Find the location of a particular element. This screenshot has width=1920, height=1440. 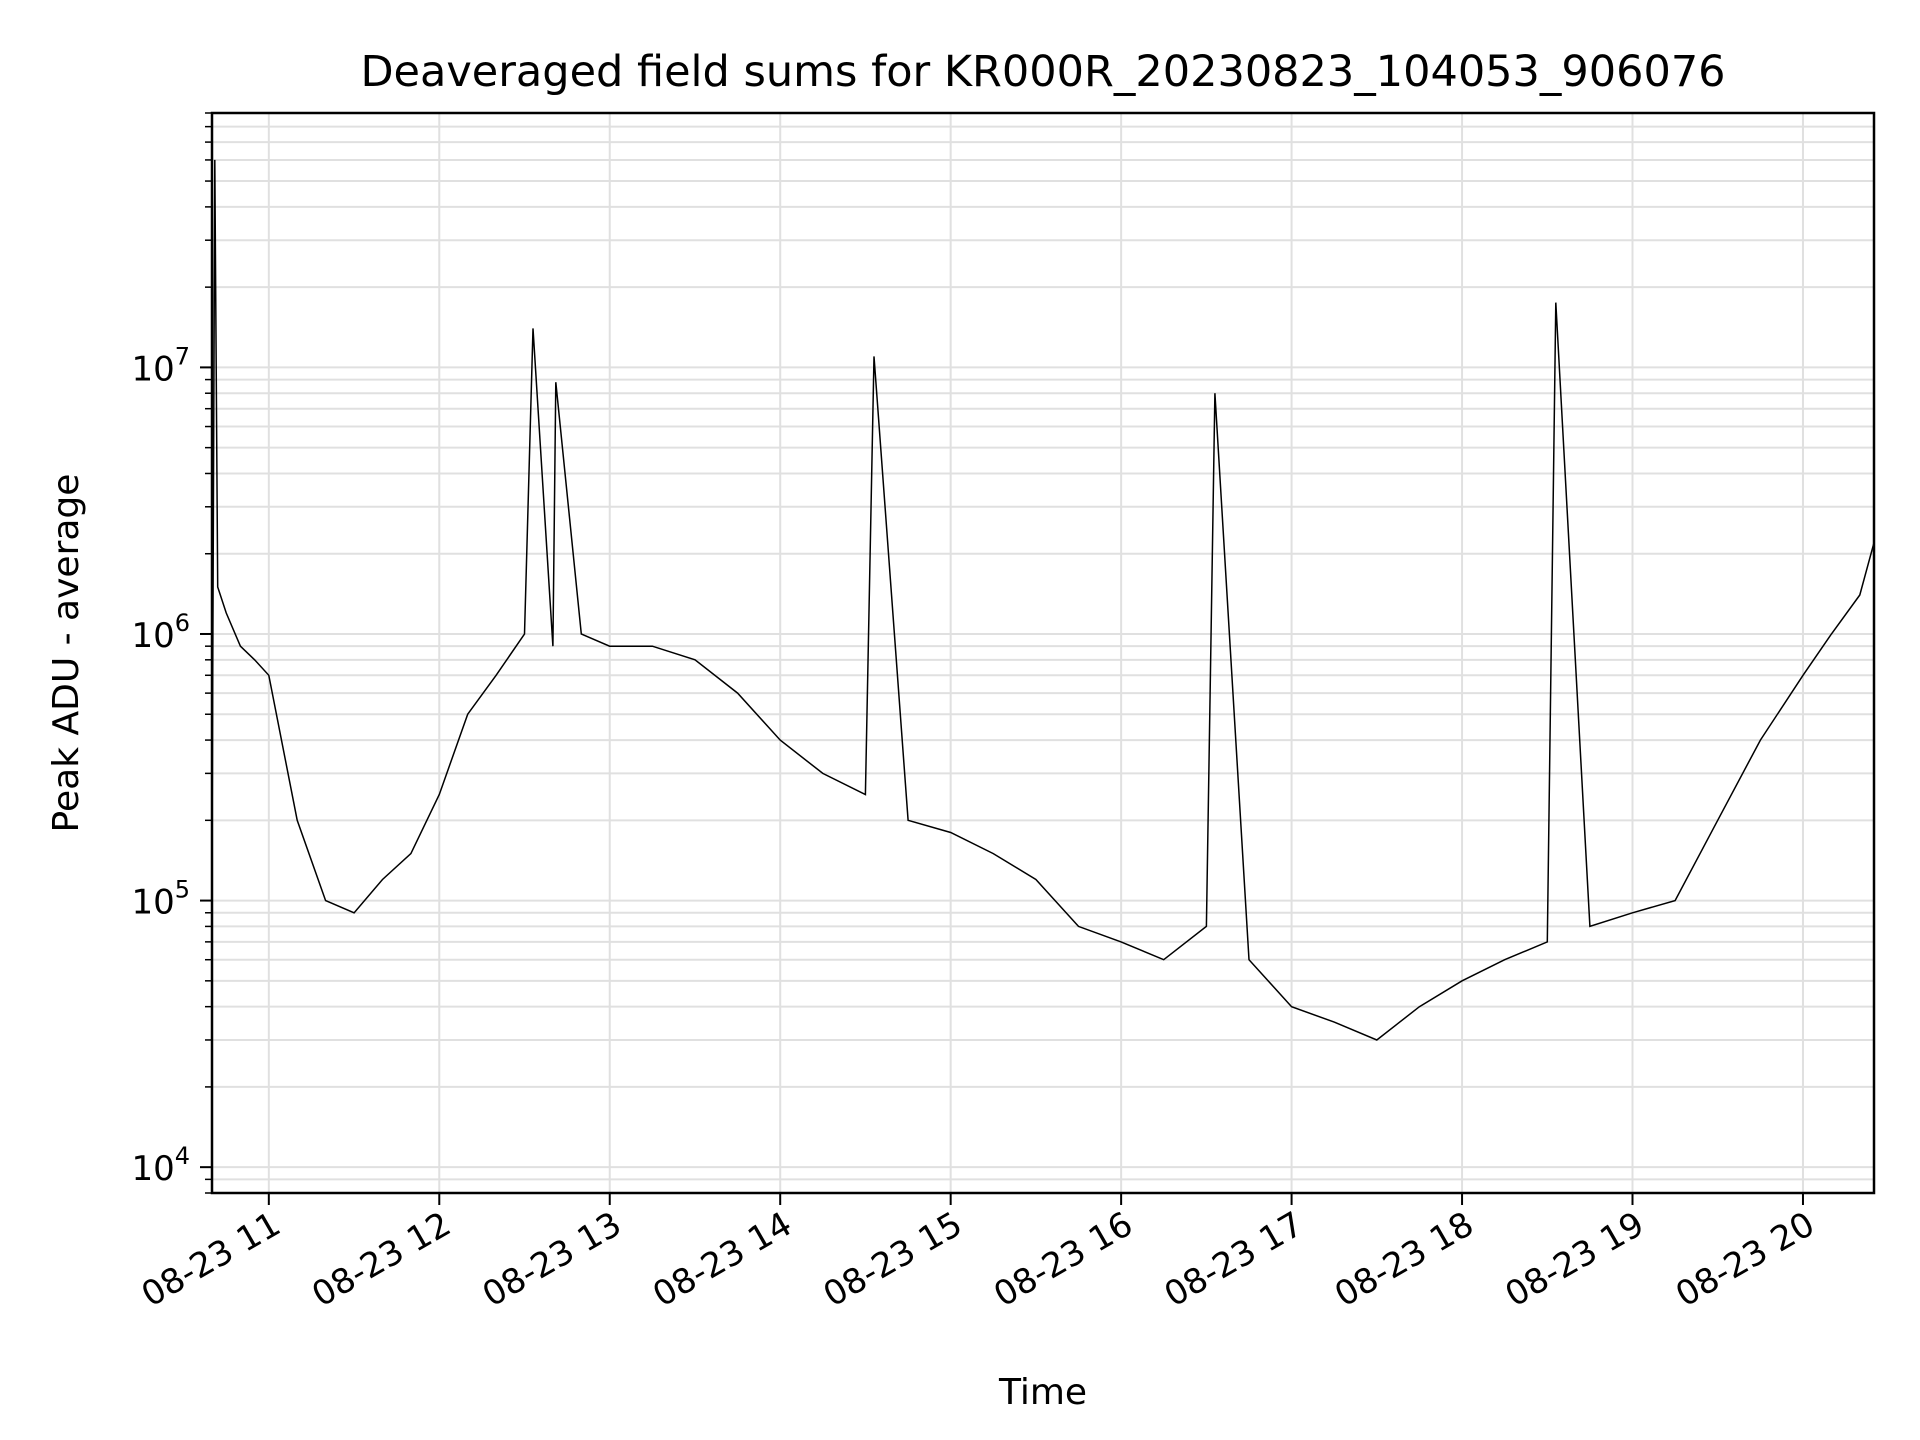

x-tick-label: 08-23 13 is located at coordinates (552, 1259).